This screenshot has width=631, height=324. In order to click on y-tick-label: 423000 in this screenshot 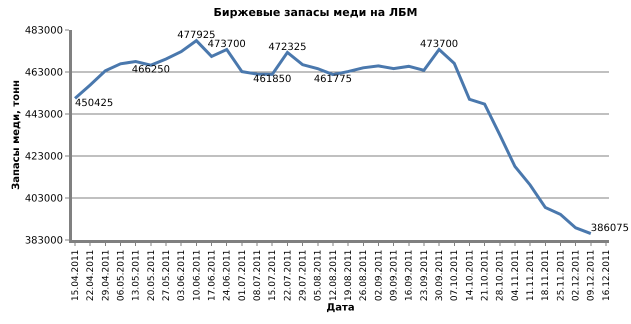, I will do `click(43, 157)`.